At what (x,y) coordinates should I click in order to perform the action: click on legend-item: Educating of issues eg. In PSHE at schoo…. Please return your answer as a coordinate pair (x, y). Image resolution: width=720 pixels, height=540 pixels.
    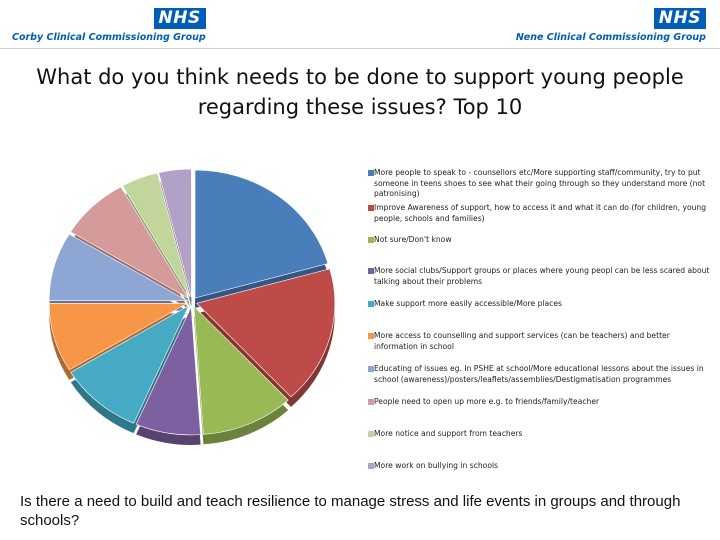
    Looking at the image, I should click on (540, 374).